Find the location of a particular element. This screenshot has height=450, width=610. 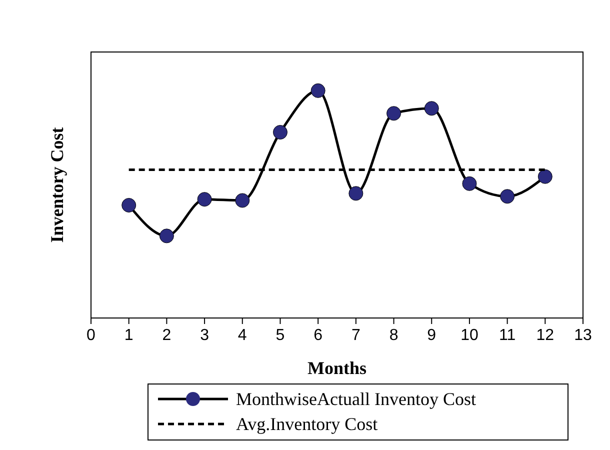

x-tick-label: 1 is located at coordinates (129, 335).